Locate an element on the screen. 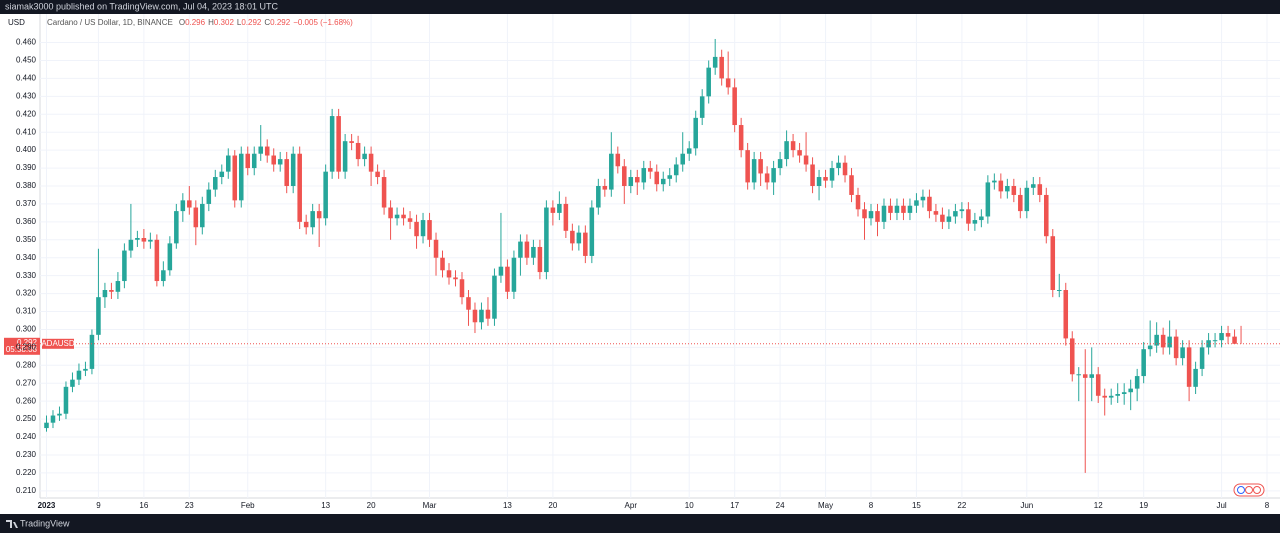  x-tick-label: 20 is located at coordinates (552, 505).